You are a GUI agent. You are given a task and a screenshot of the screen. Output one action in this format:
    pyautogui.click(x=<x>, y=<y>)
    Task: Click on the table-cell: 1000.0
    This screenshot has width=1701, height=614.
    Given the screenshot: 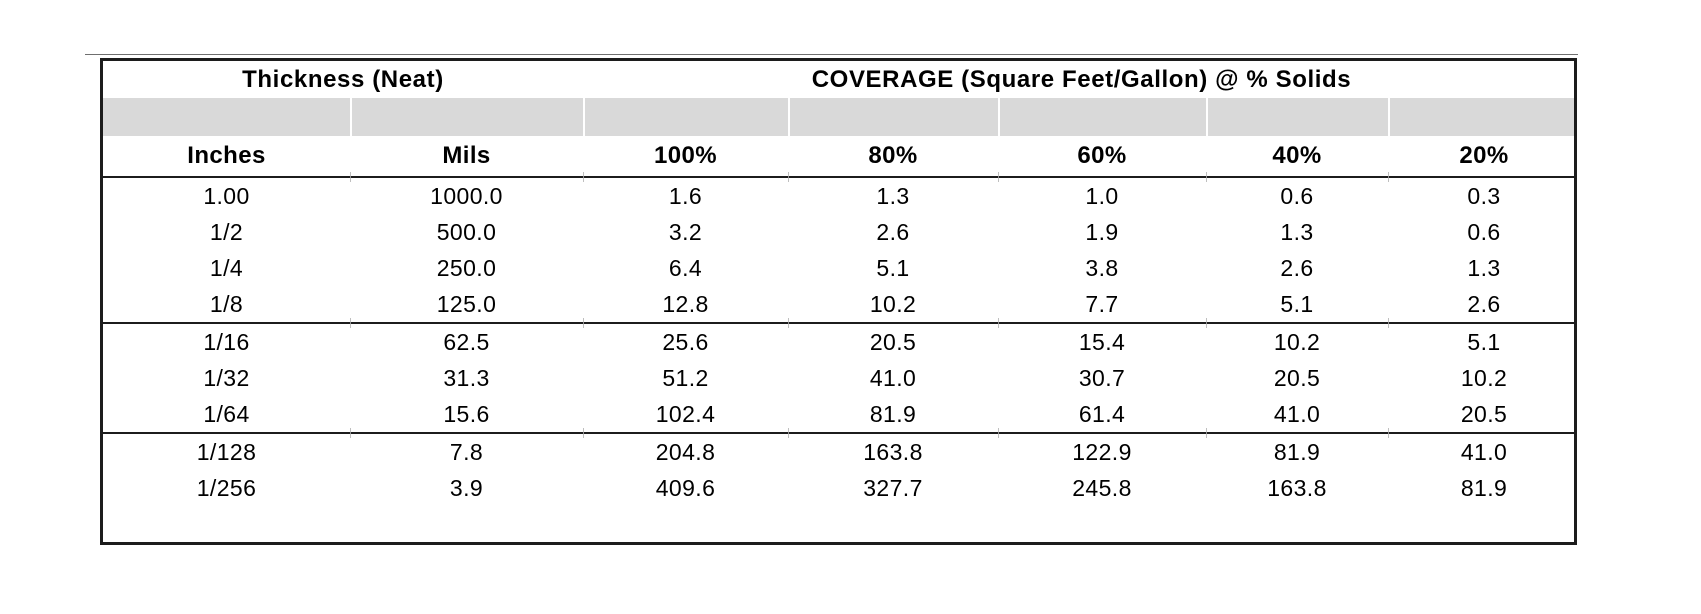 What is the action you would take?
    pyautogui.click(x=466, y=195)
    